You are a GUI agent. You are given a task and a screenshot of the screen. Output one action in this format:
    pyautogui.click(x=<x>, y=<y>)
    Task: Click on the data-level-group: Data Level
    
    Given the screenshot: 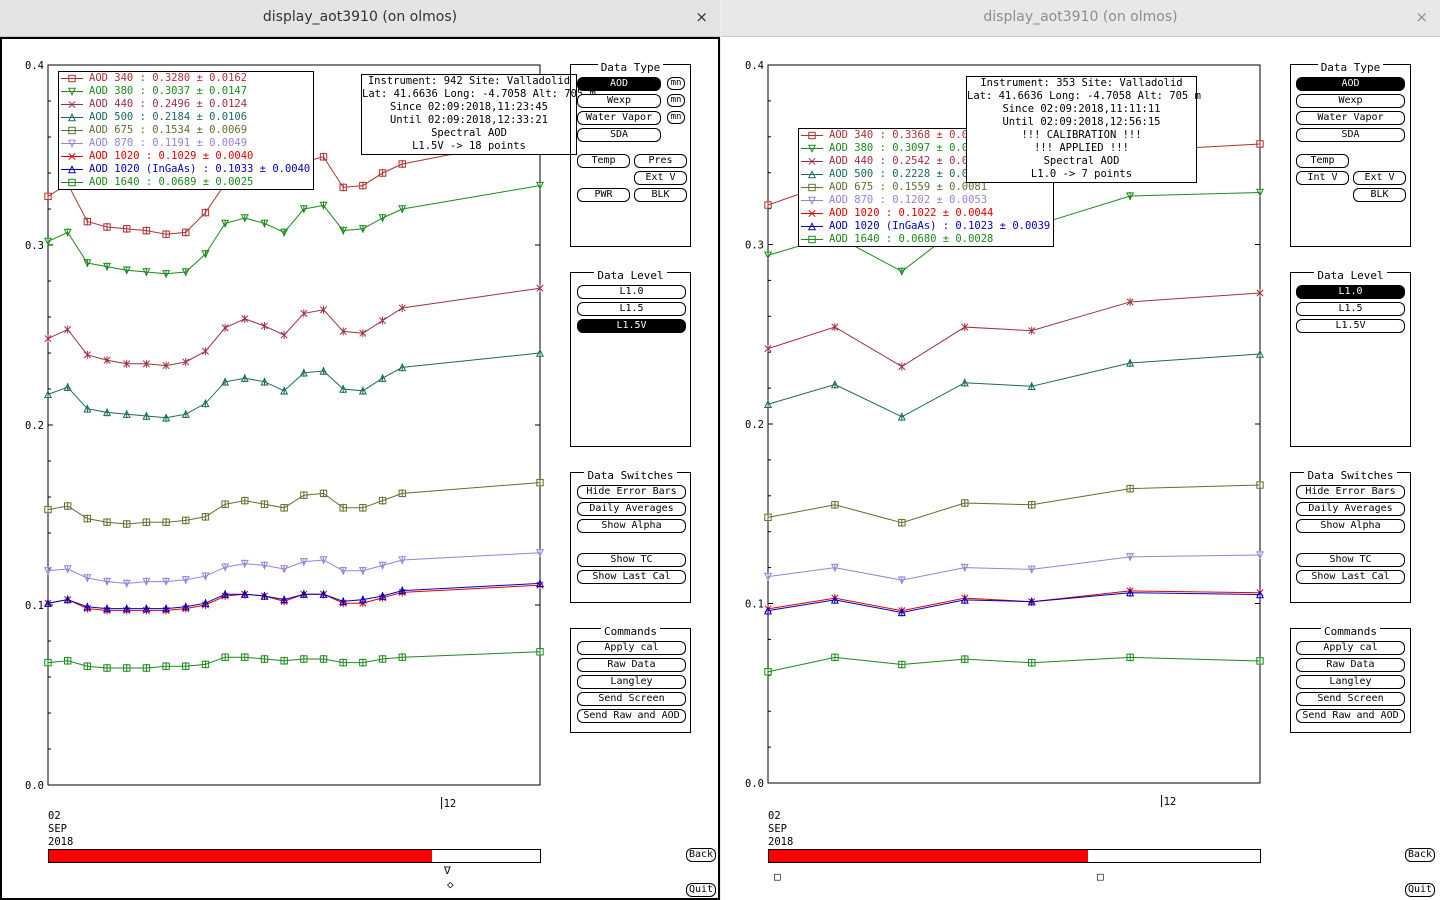 What is the action you would take?
    pyautogui.click(x=630, y=358)
    